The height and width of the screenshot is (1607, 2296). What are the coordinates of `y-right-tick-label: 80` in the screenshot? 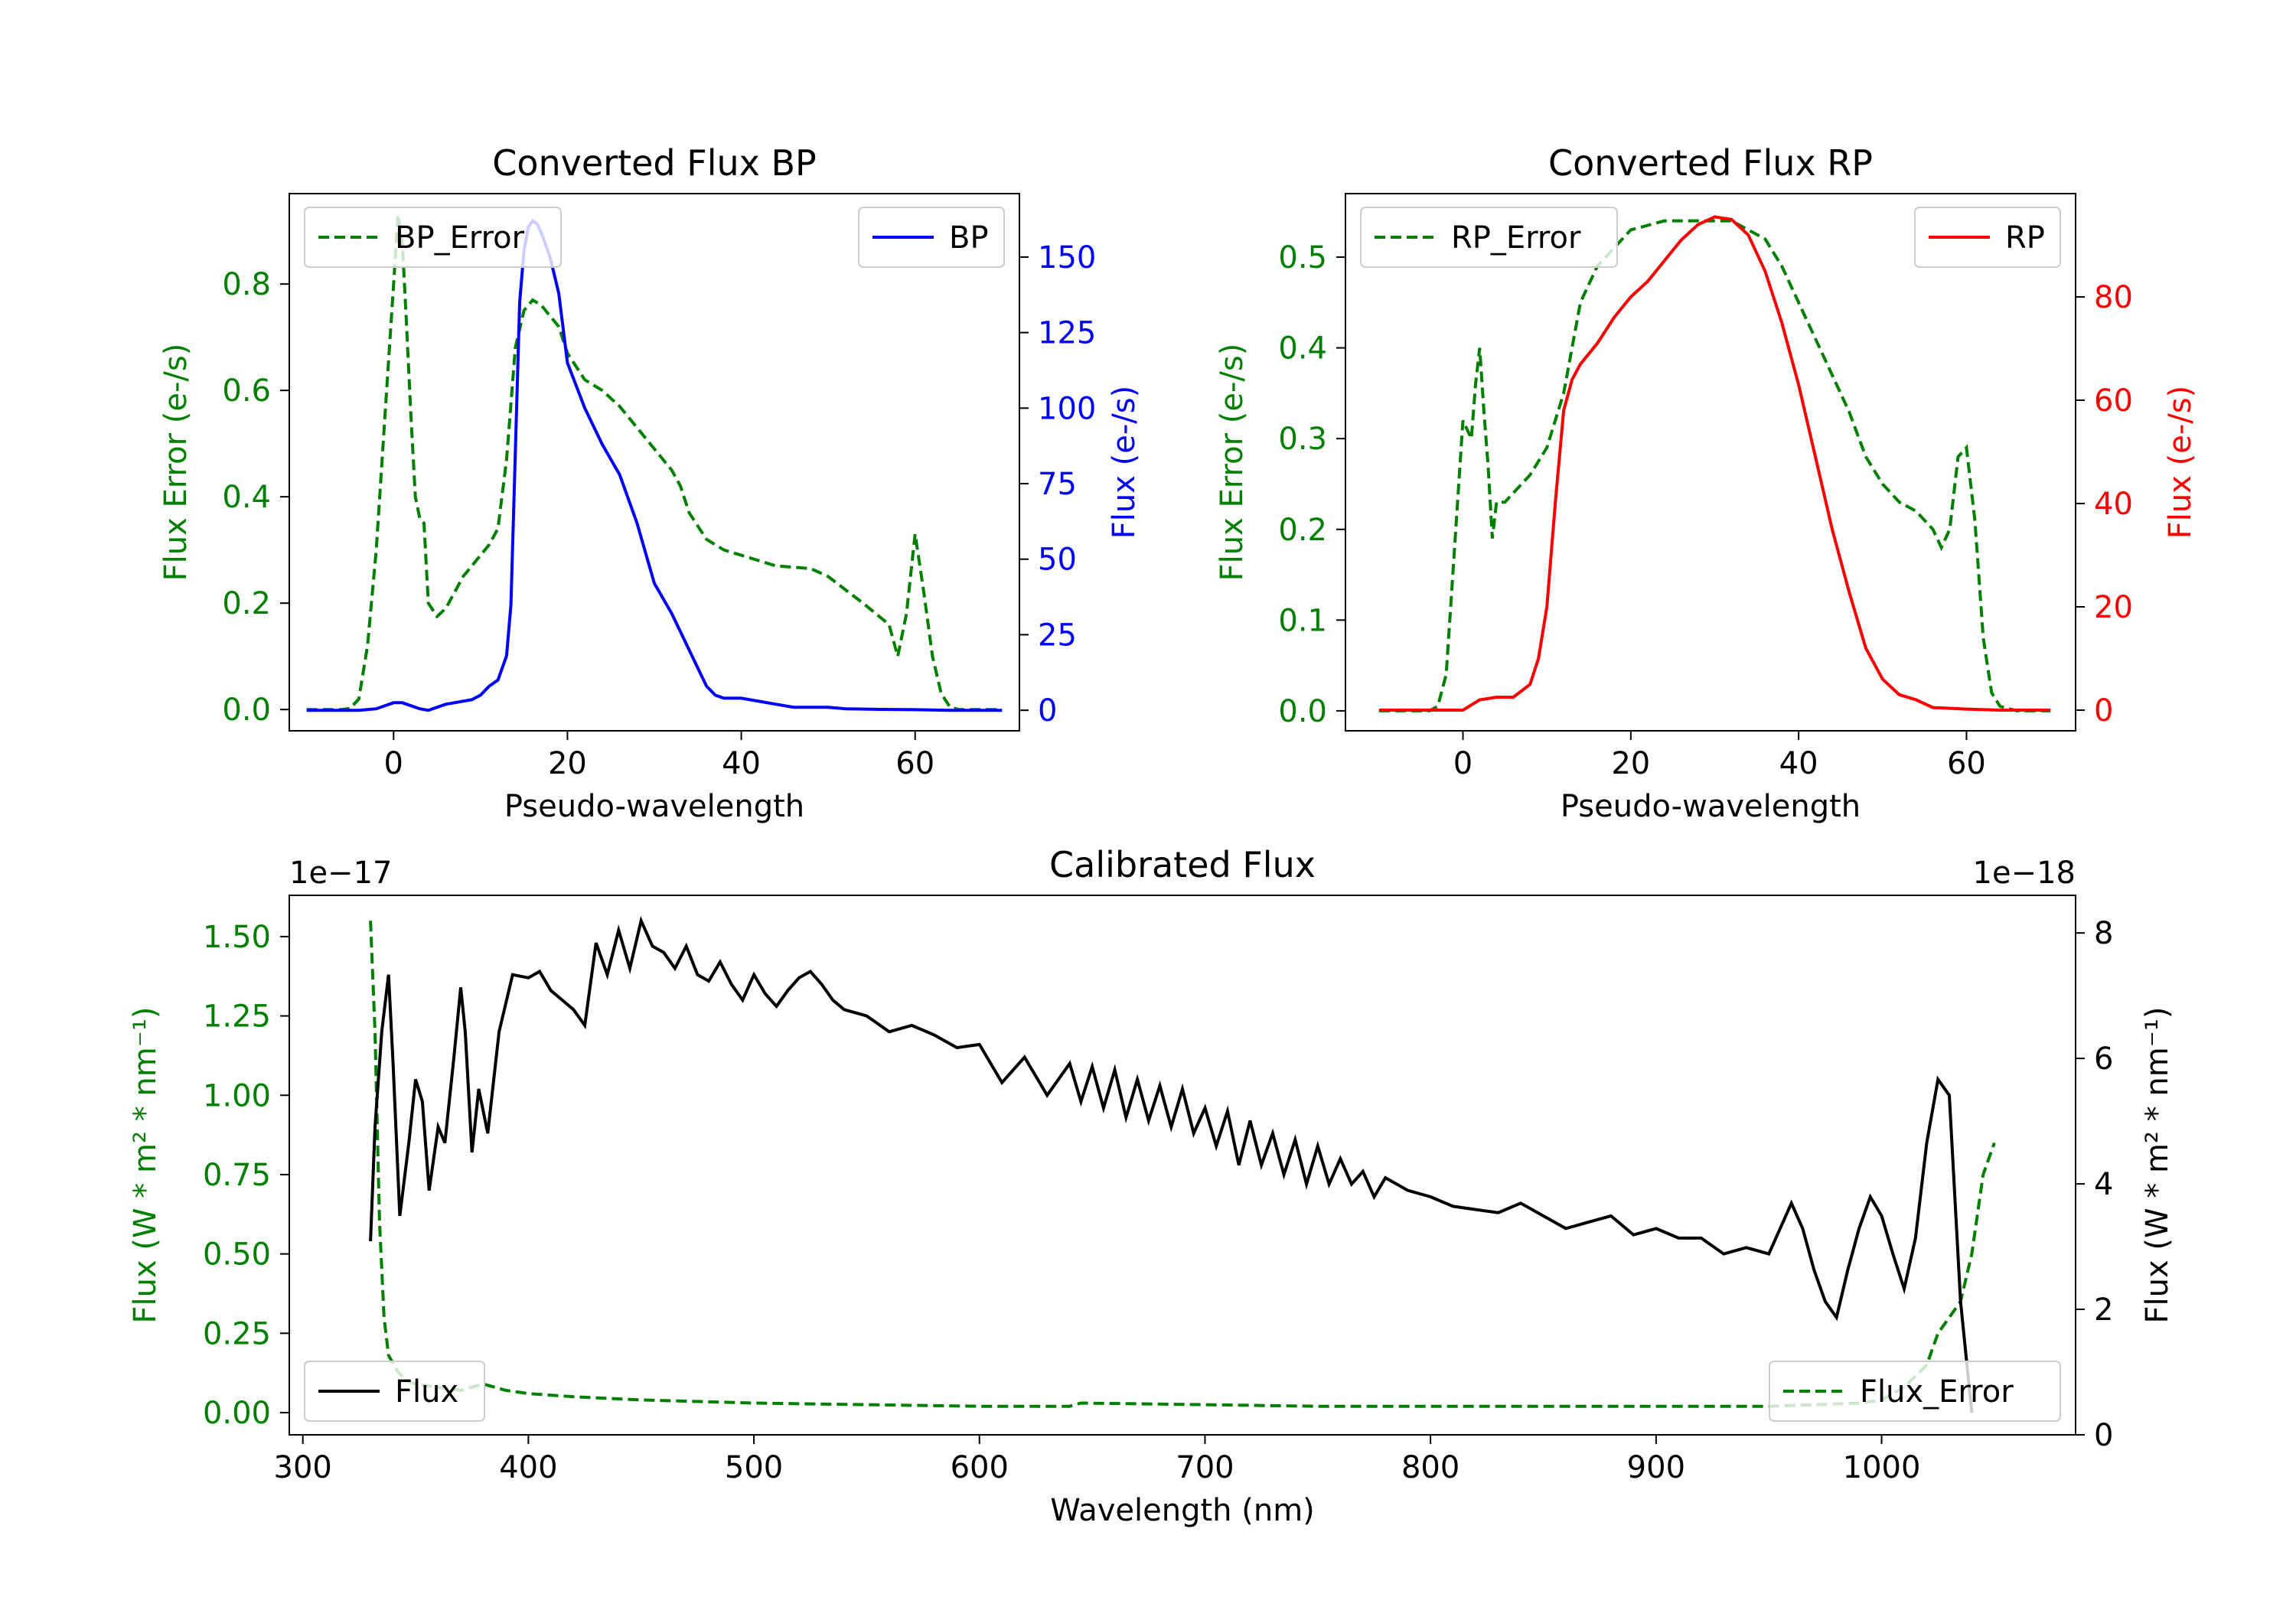 It's located at (2113, 297).